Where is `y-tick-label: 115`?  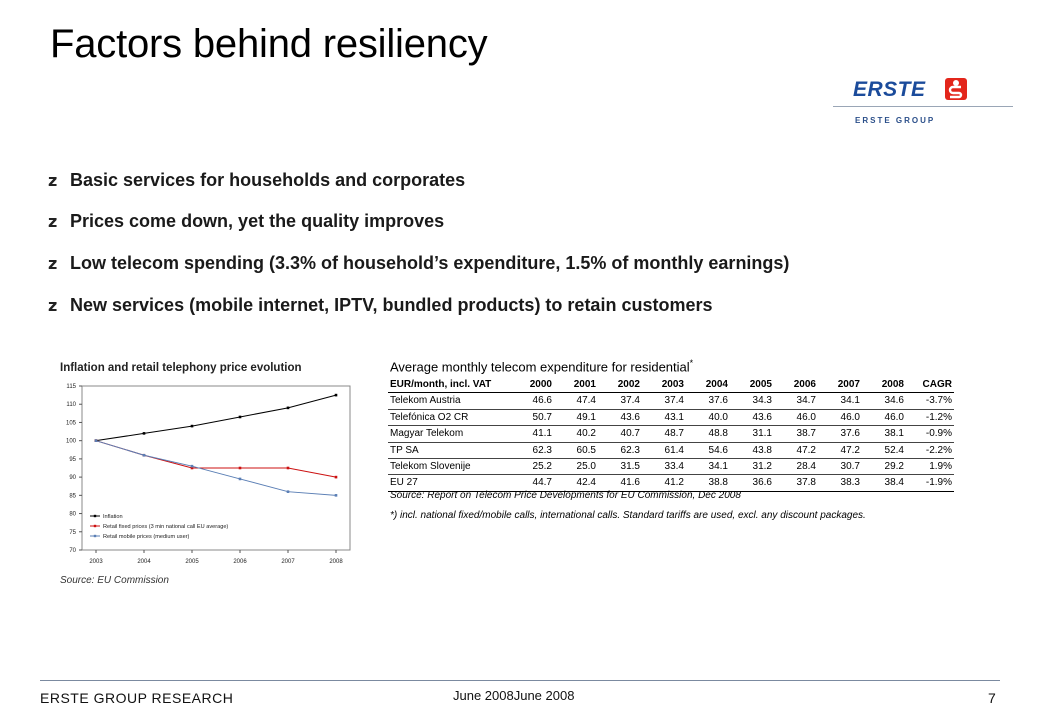
y-tick-label: 115 is located at coordinates (71, 387).